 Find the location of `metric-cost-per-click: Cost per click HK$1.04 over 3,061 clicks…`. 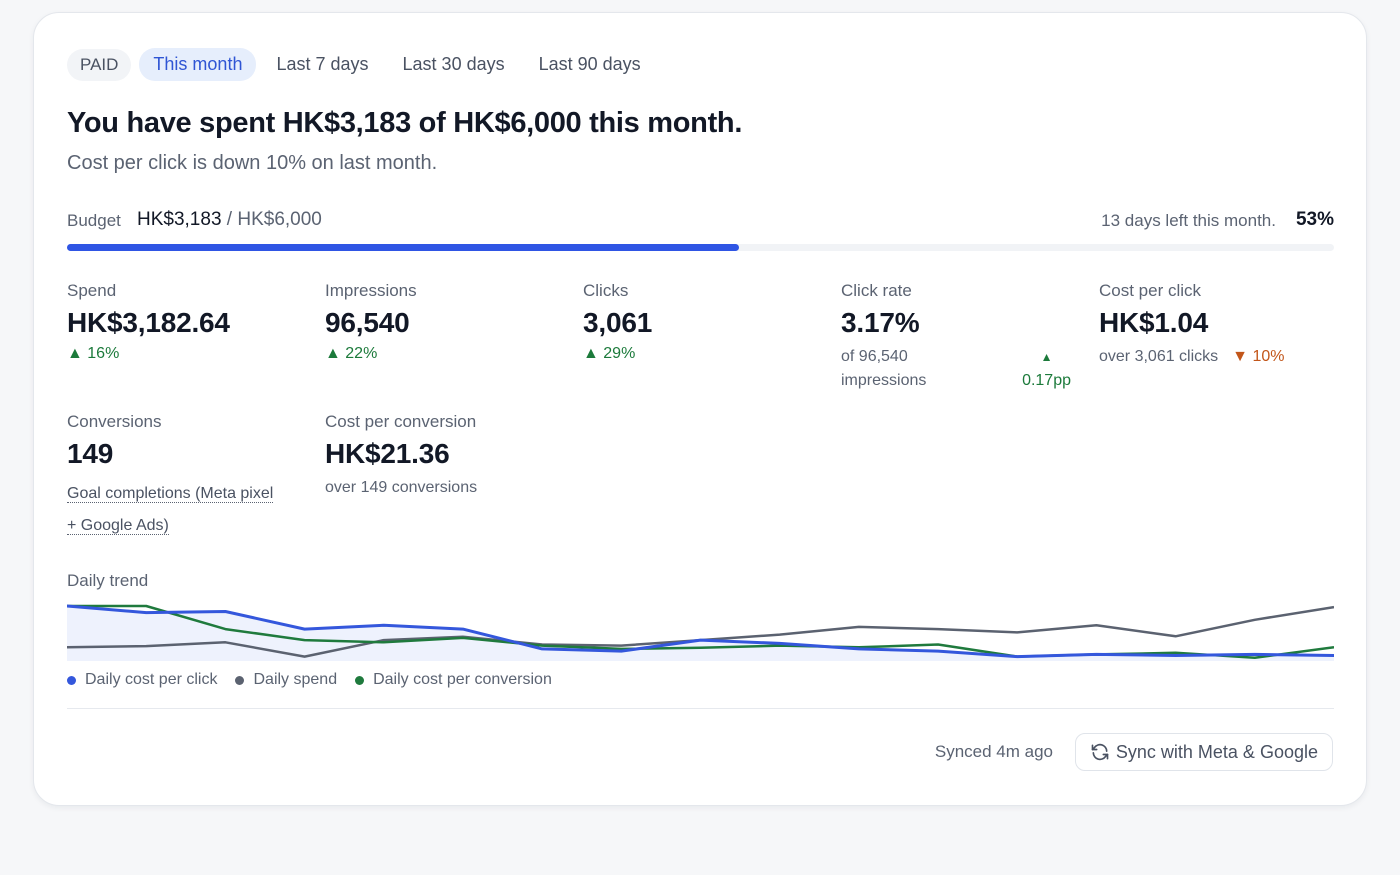

metric-cost-per-click: Cost per click HK$1.04 over 3,061 clicks… is located at coordinates (1191, 325).